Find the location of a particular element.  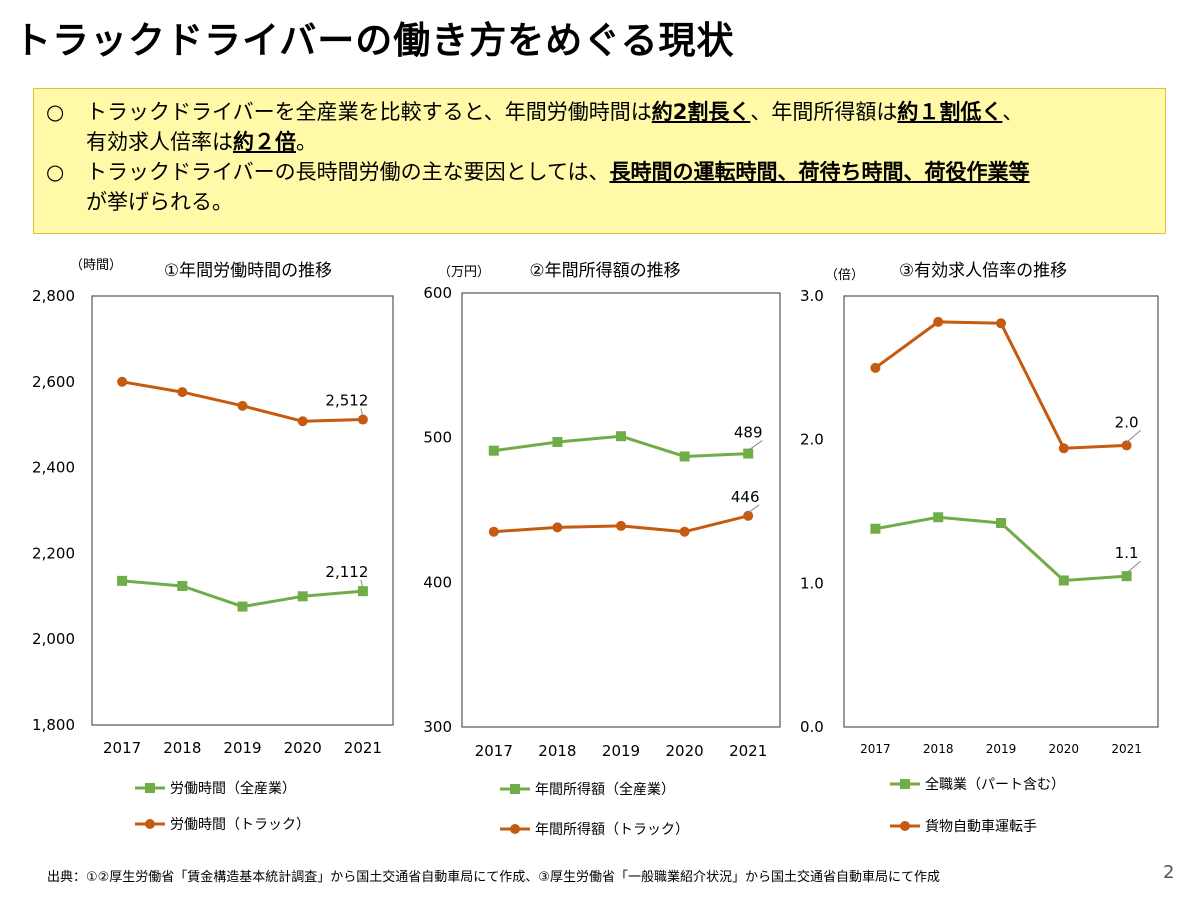

highlight-income: 約１割低く is located at coordinates (950, 112).